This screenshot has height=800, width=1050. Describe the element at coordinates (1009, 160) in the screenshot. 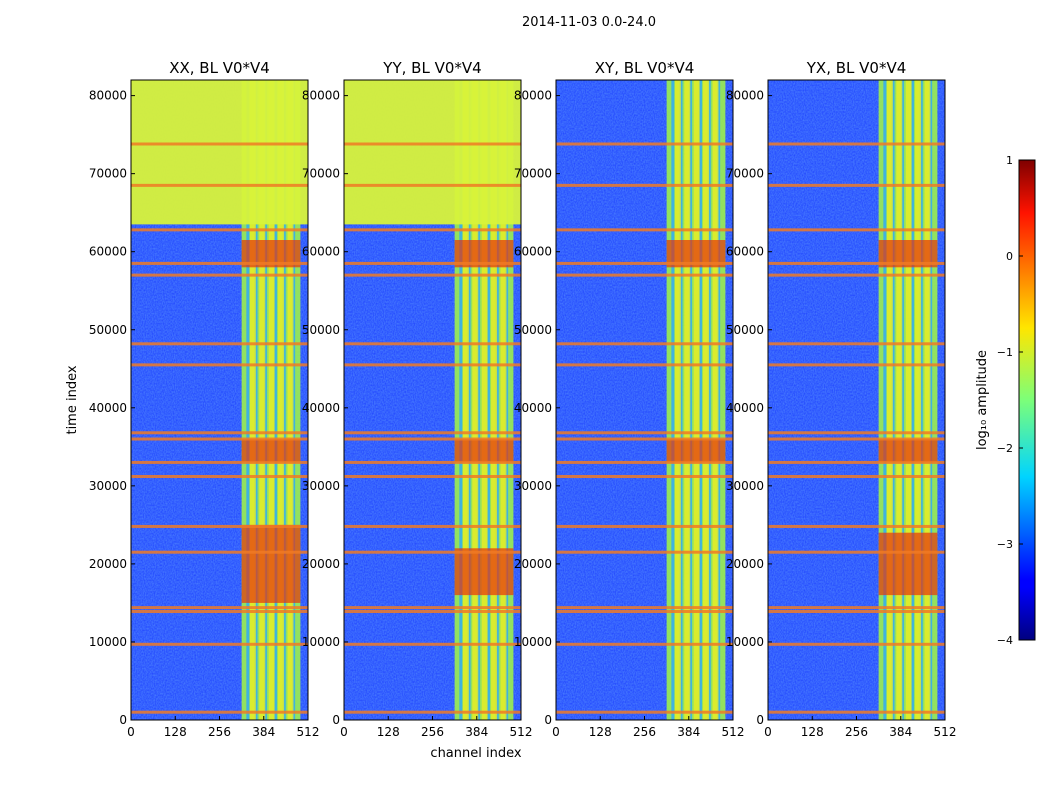

I see `colorbar-tick-label: 1` at that location.